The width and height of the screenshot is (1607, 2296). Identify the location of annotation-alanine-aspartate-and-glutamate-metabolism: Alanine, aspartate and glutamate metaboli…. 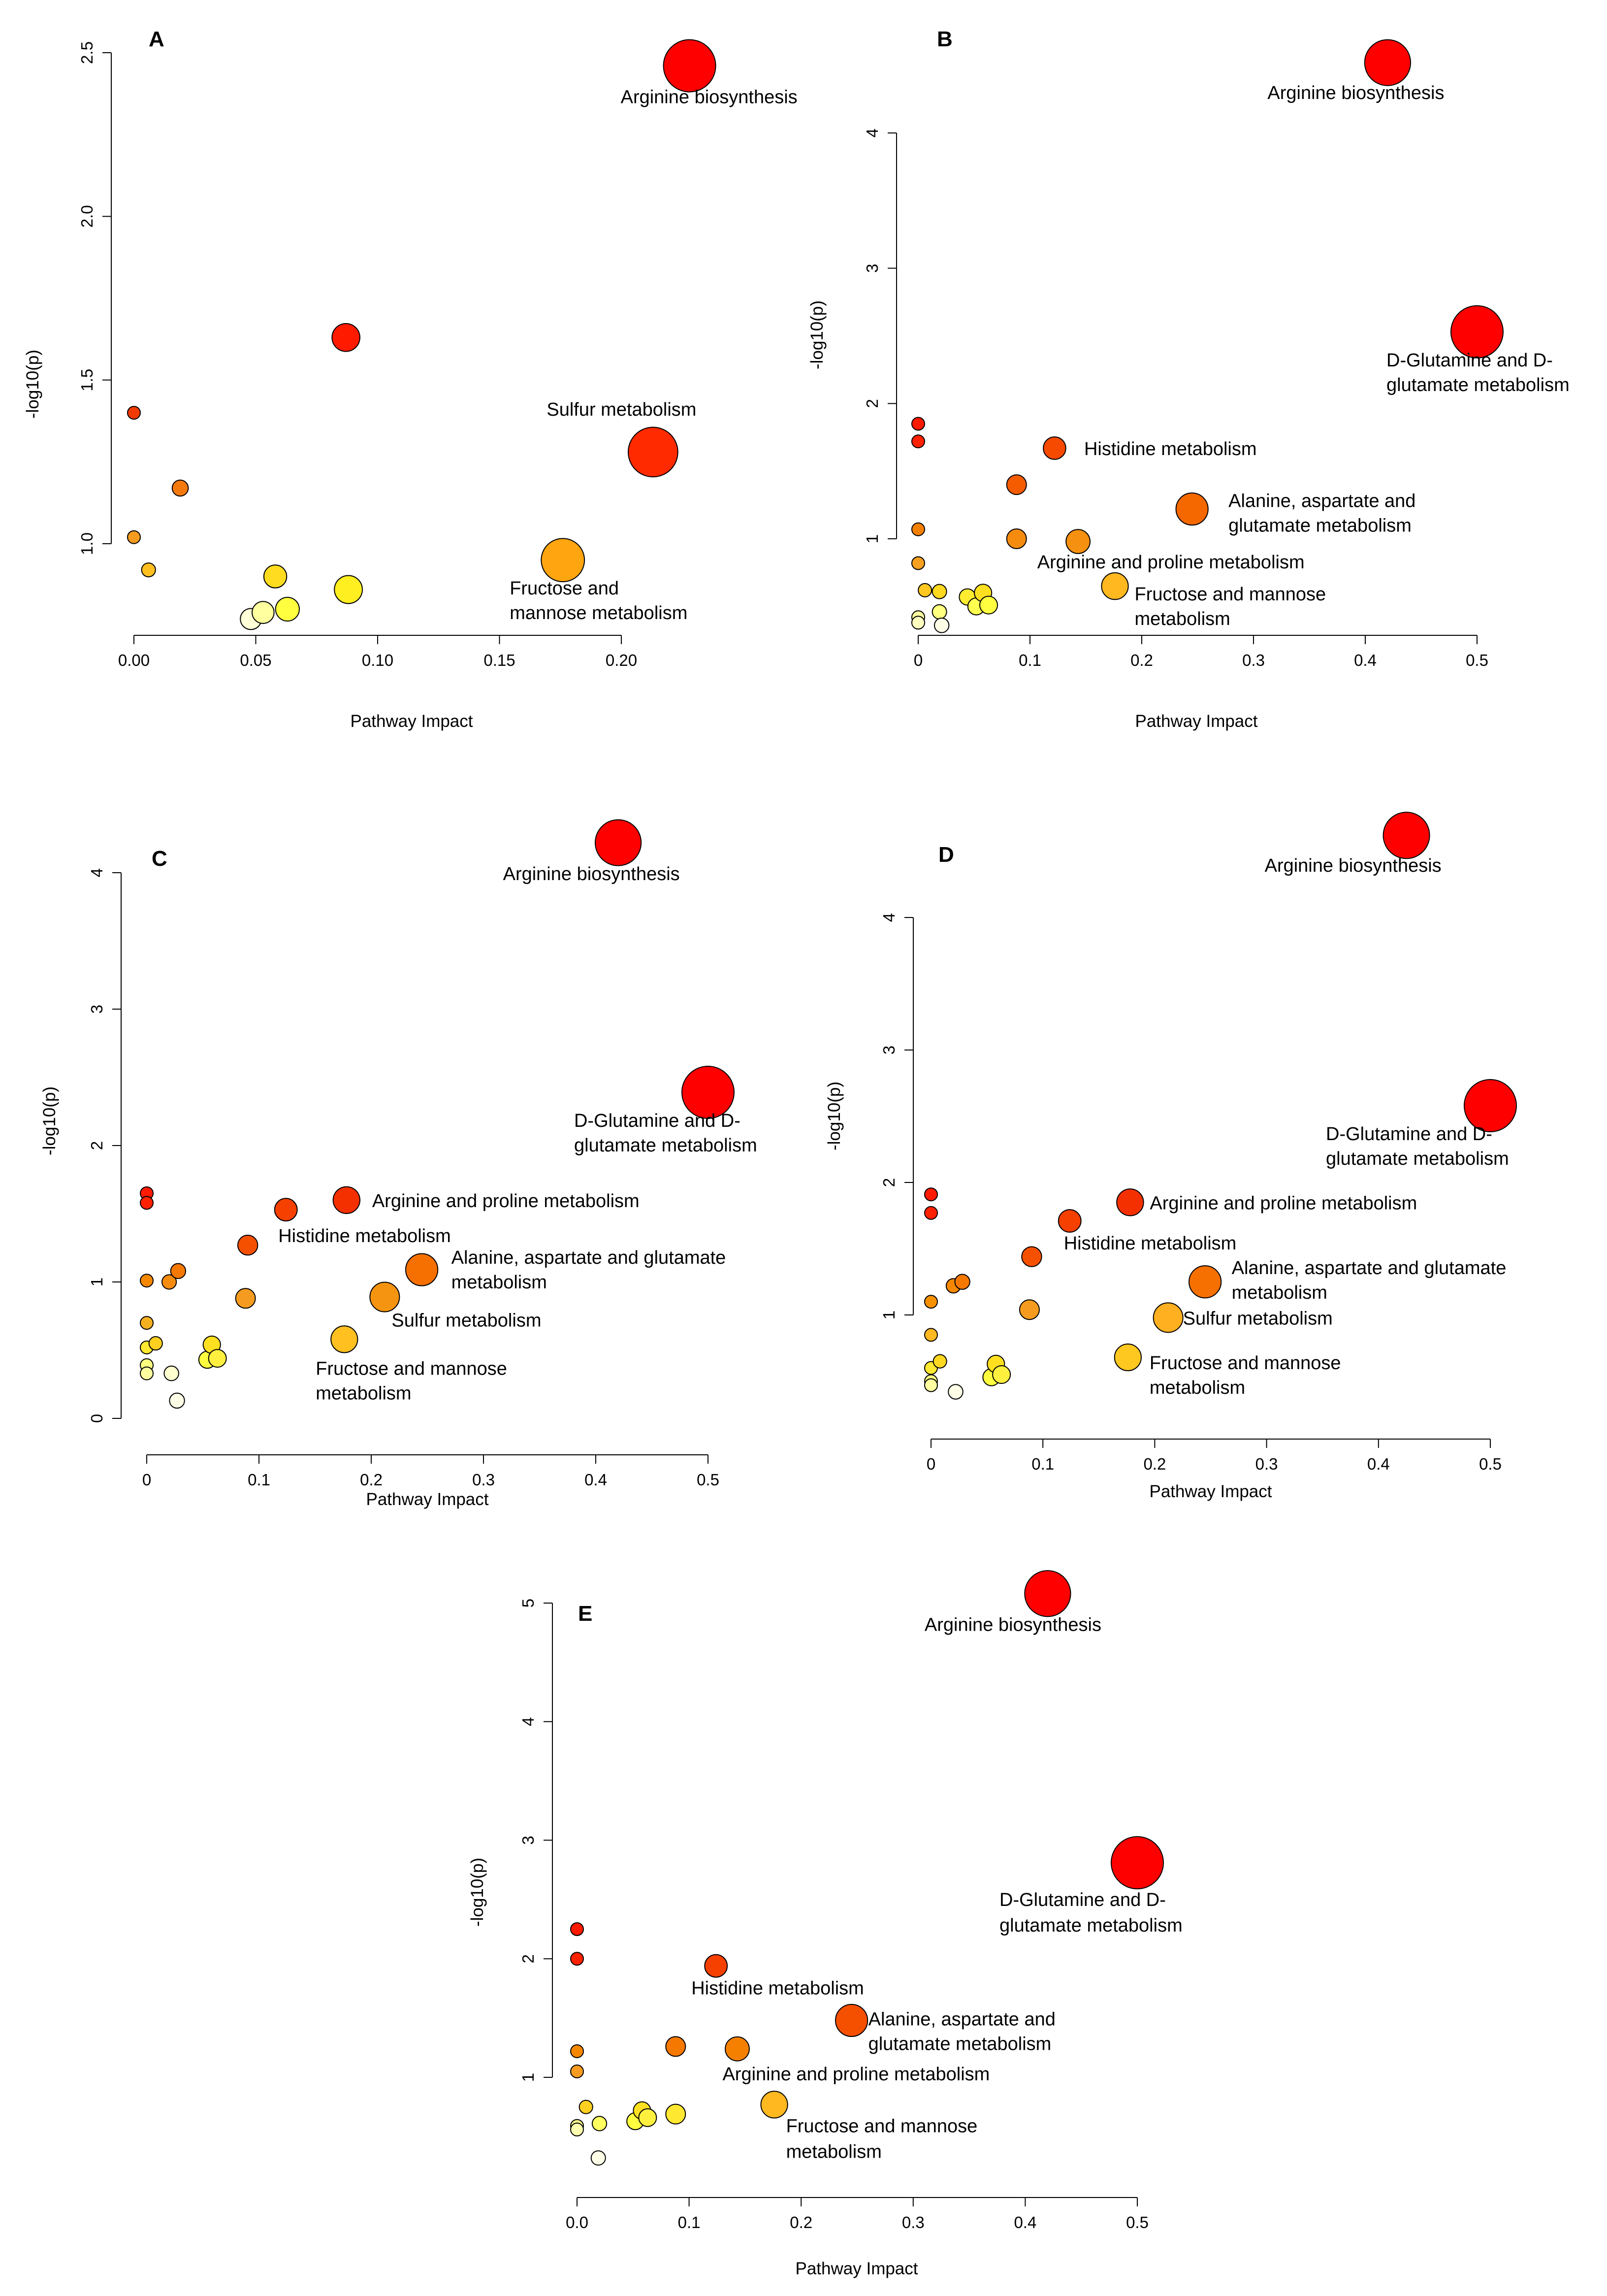
(589, 1270).